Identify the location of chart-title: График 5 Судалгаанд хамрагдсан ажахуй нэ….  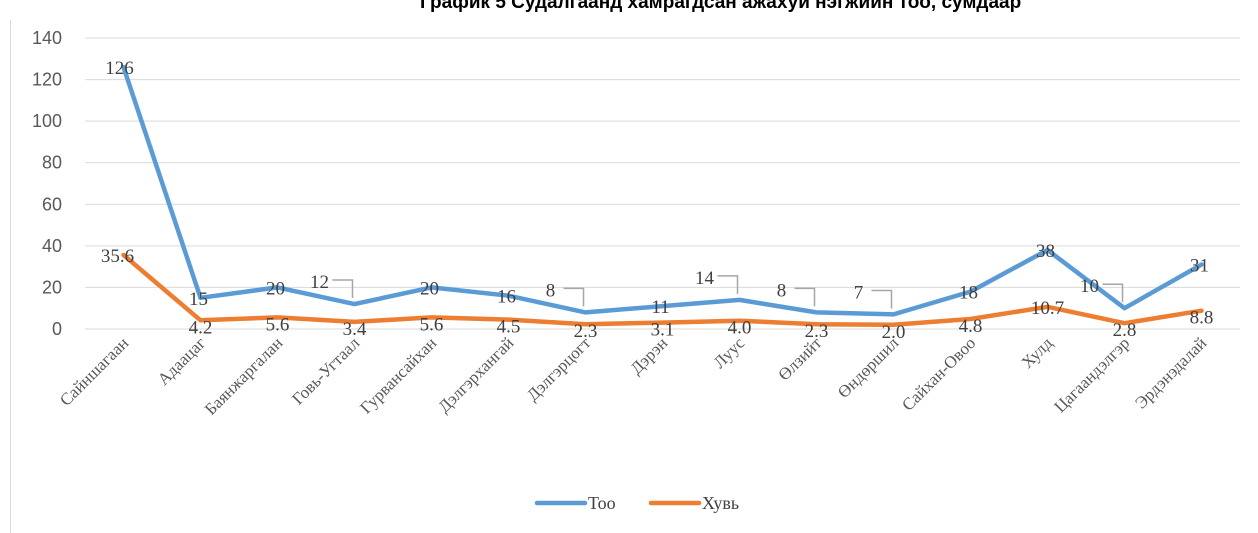
(721, 6).